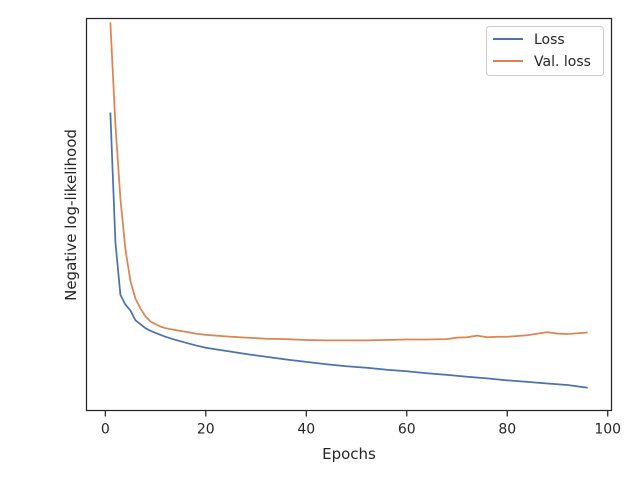  Describe the element at coordinates (407, 430) in the screenshot. I see `x-tick-label: 60` at that location.